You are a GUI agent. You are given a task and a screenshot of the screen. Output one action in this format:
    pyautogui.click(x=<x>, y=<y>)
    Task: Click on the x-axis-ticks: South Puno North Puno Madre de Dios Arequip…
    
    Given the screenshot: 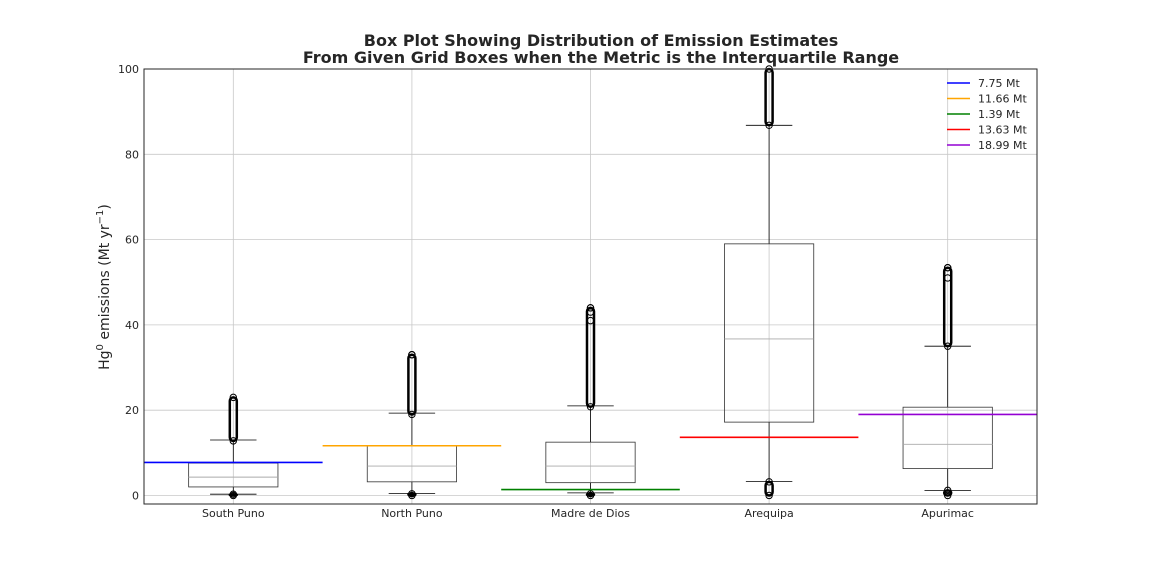 What is the action you would take?
    pyautogui.click(x=588, y=513)
    